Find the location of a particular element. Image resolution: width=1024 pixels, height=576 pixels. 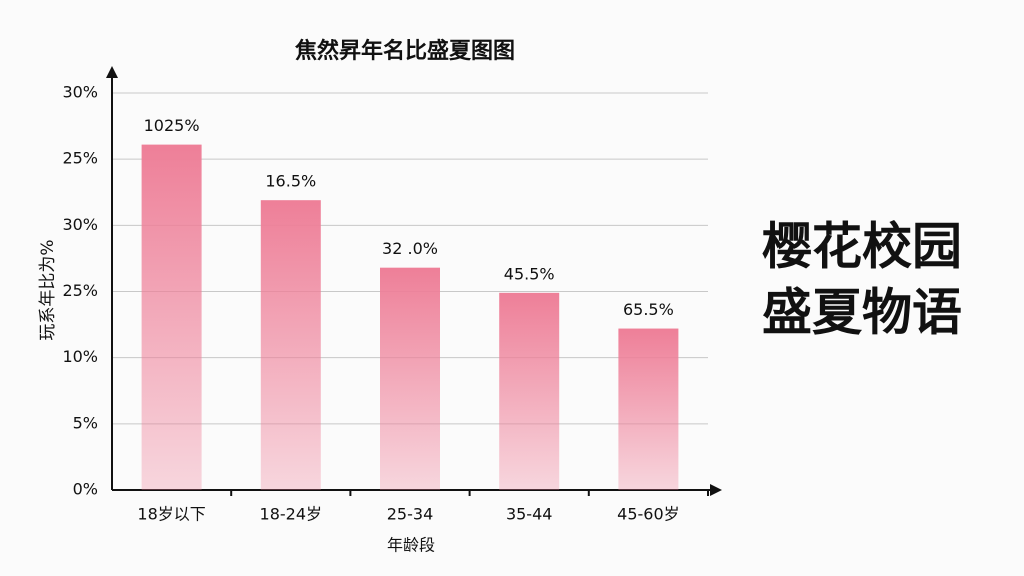

chart-title: 焦然昇年名比盛夏图图 is located at coordinates (404, 51).